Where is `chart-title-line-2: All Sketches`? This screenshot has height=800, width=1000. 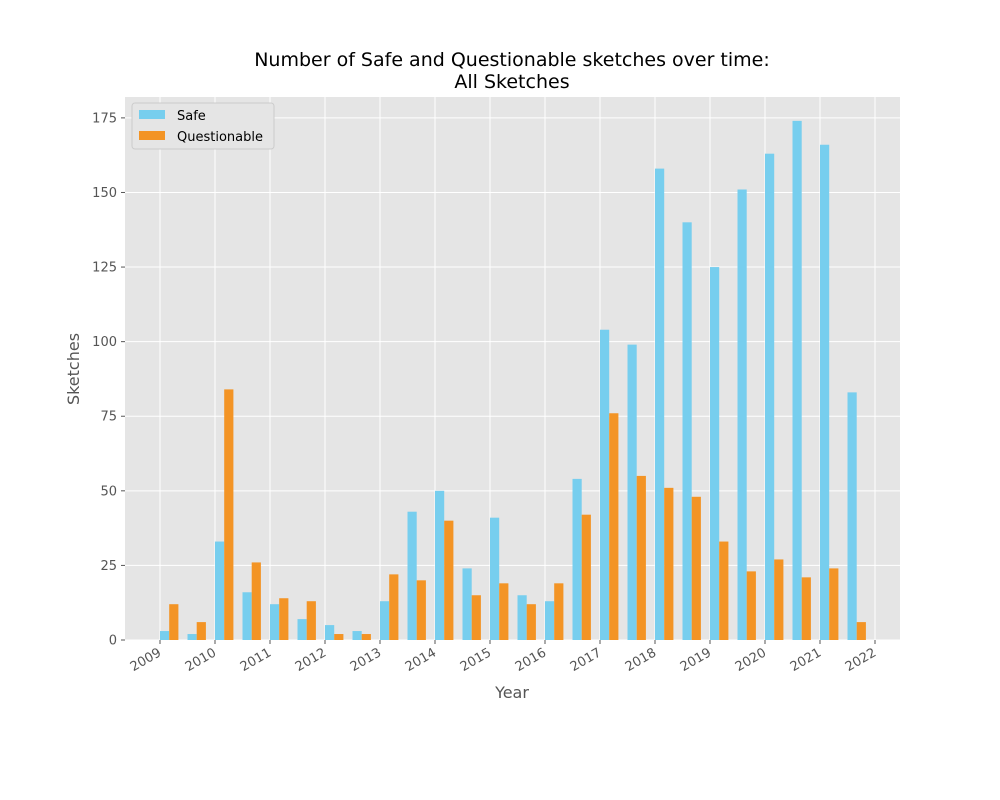 chart-title-line-2: All Sketches is located at coordinates (511, 82).